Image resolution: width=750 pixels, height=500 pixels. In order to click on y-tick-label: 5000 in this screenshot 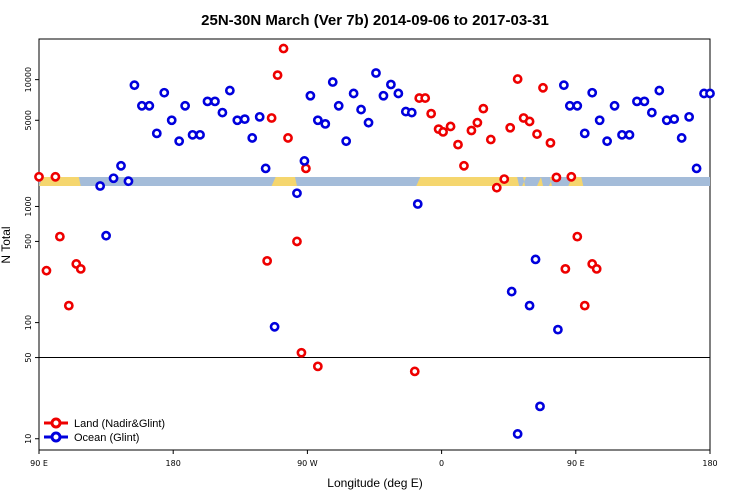, I will do `click(28, 120)`.